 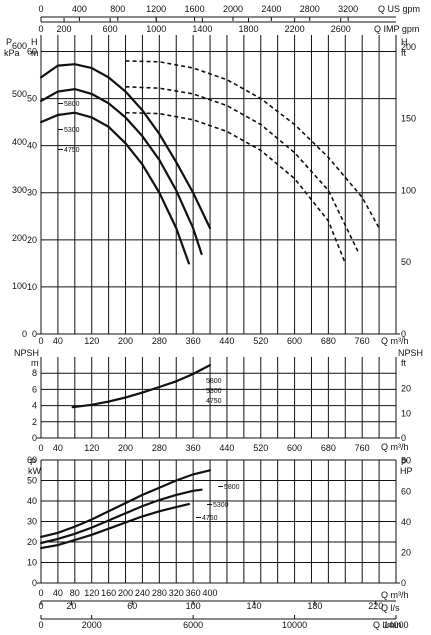 What do you see at coordinates (404, 53) in the screenshot?
I see `feet-unit: ft` at bounding box center [404, 53].